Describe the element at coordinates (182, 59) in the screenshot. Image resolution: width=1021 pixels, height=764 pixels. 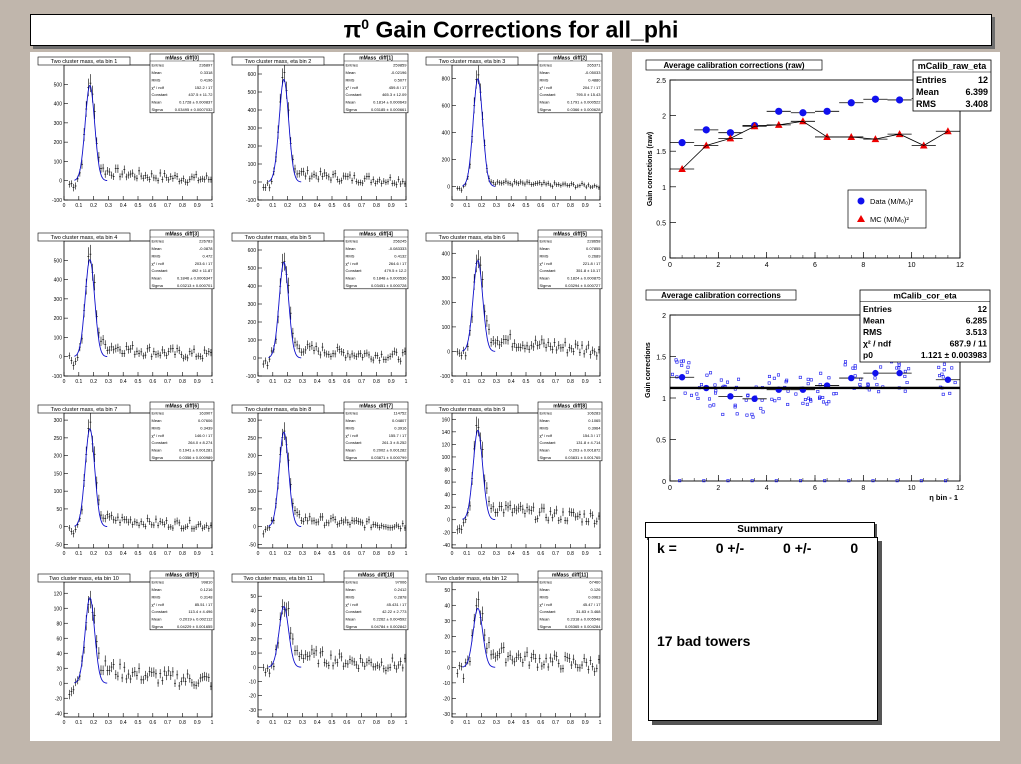
I see `stats-box-title: mMass_diff[0]` at that location.